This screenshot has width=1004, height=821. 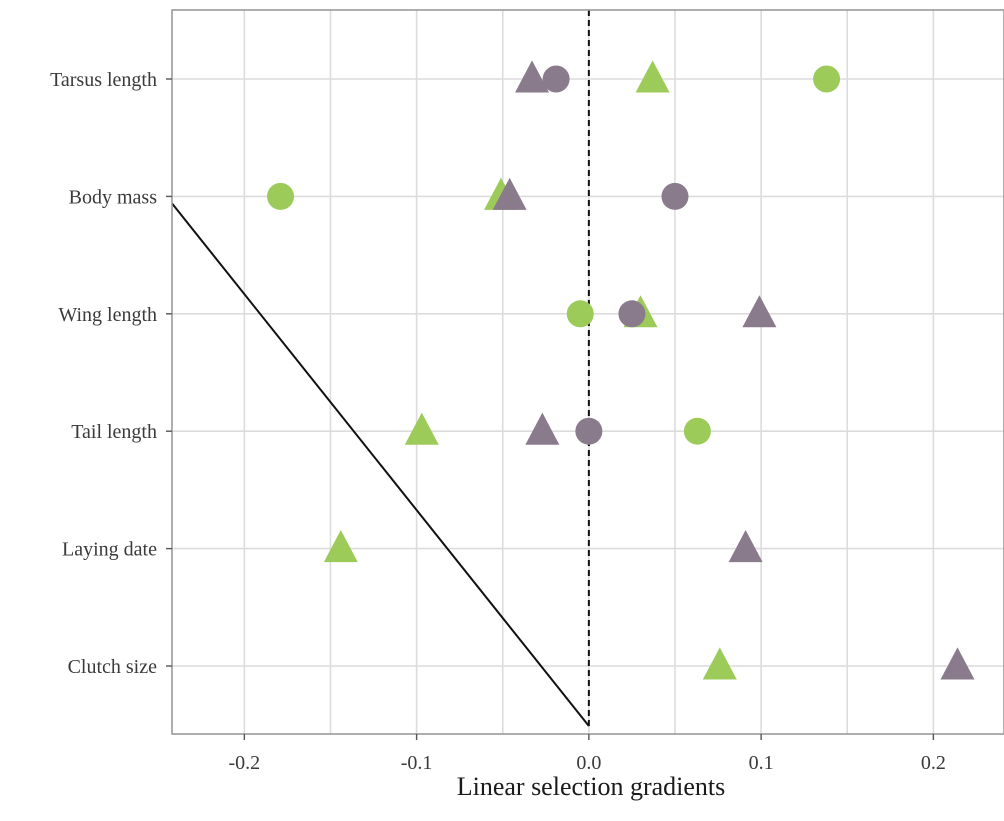 What do you see at coordinates (113, 197) in the screenshot?
I see `y-tick-label: Body mass` at bounding box center [113, 197].